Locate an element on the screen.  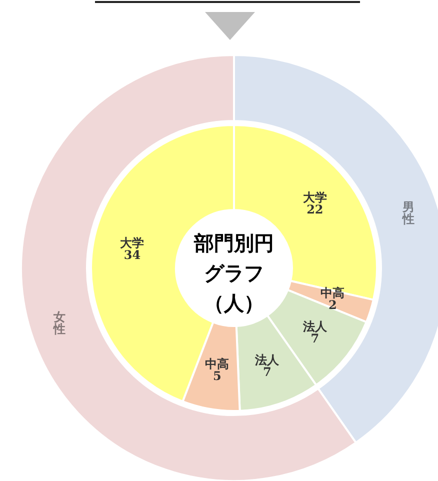
data-label: 2 is located at coordinates (332, 305).